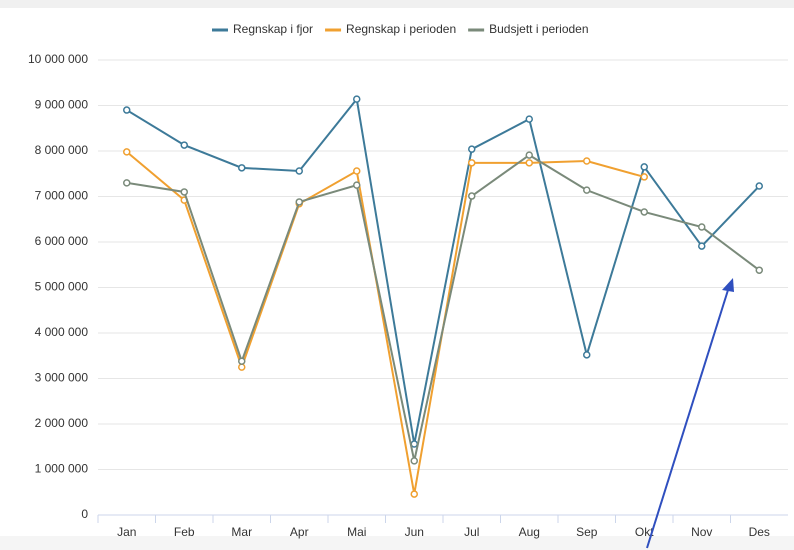 The height and width of the screenshot is (550, 794). I want to click on y-tick-label: 10 000 000, so click(58, 59).